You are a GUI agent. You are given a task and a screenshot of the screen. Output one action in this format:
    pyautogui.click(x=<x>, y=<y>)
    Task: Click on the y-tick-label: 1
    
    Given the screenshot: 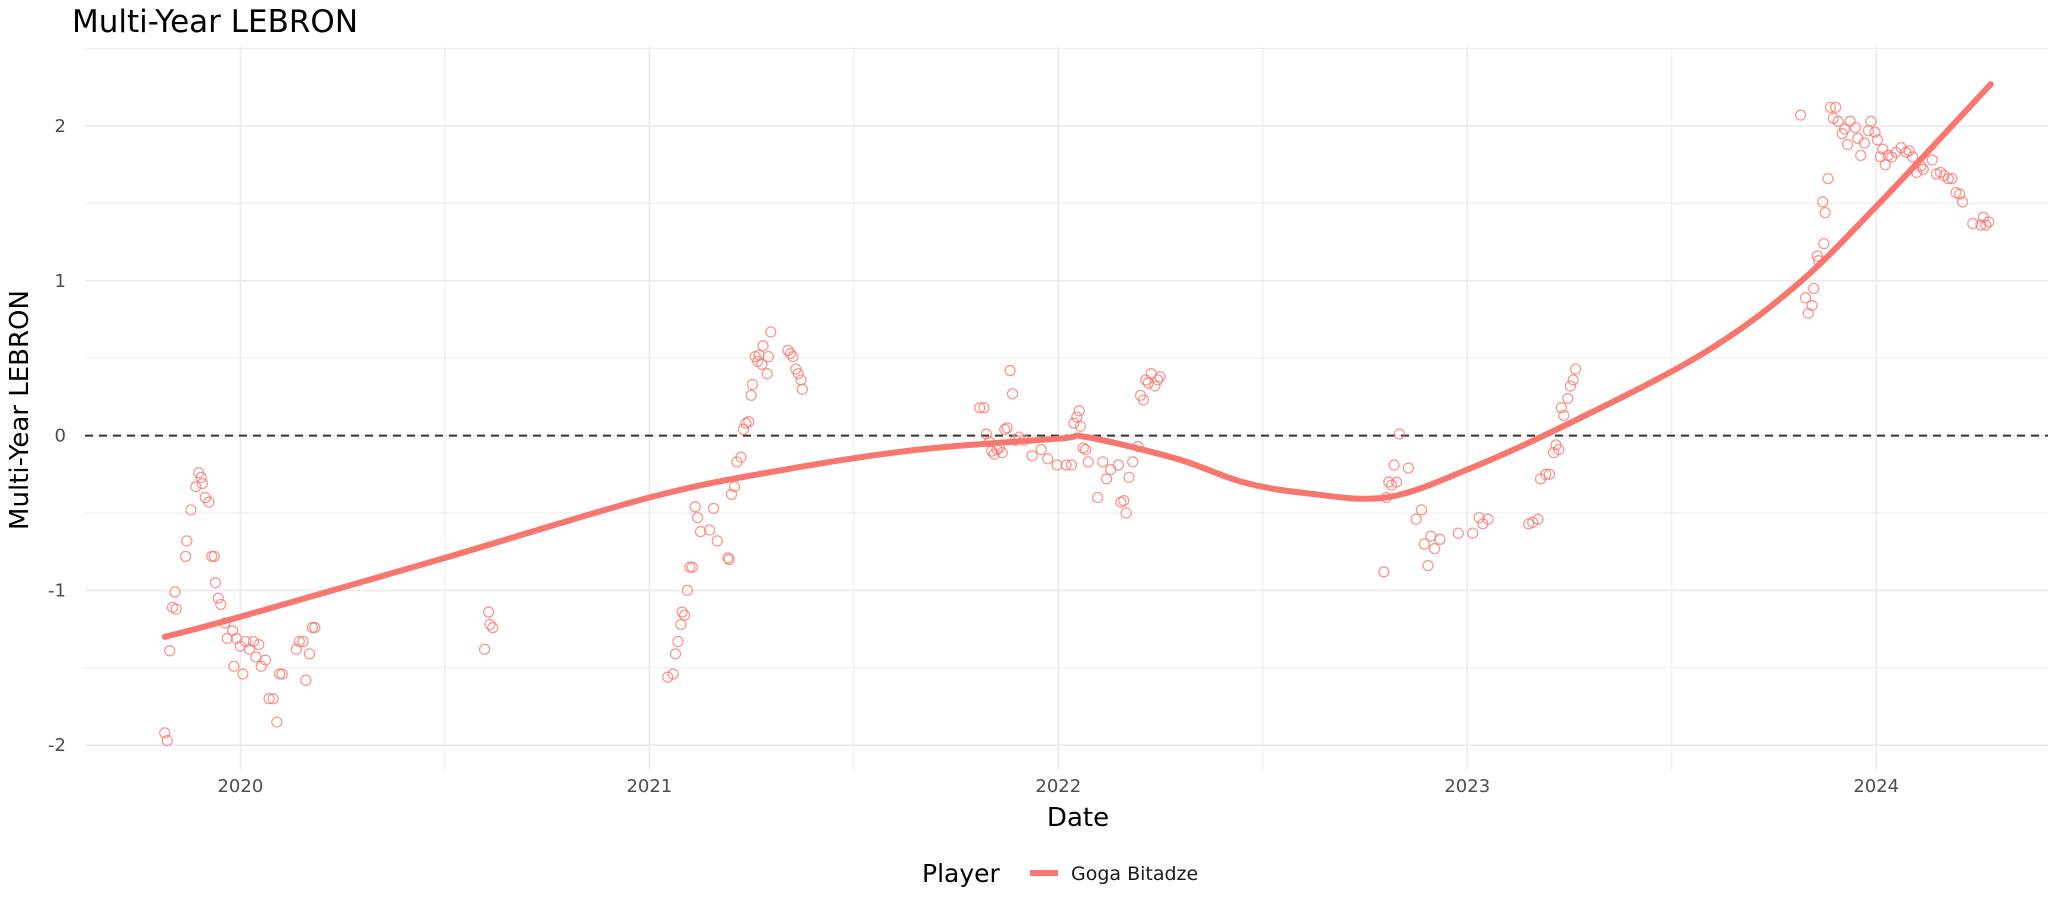 What is the action you would take?
    pyautogui.click(x=60, y=281)
    